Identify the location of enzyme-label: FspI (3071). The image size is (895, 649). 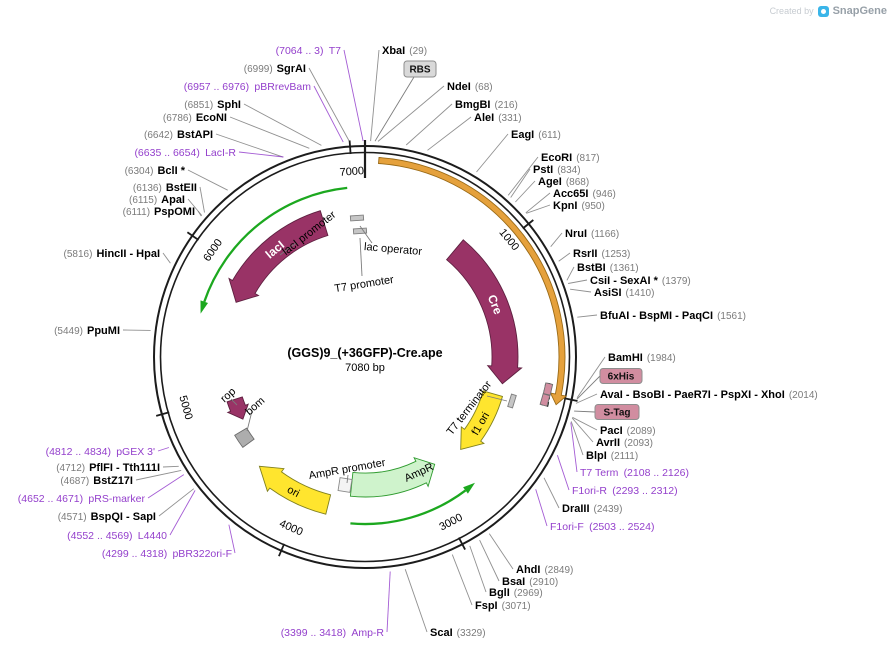
(503, 606).